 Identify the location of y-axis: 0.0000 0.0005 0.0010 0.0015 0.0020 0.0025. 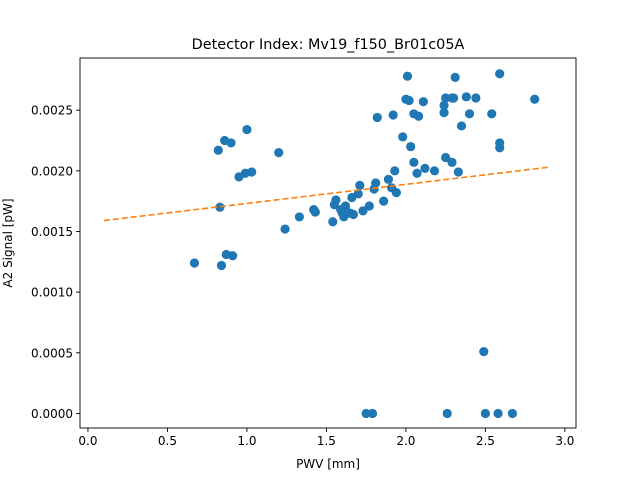
(55, 262).